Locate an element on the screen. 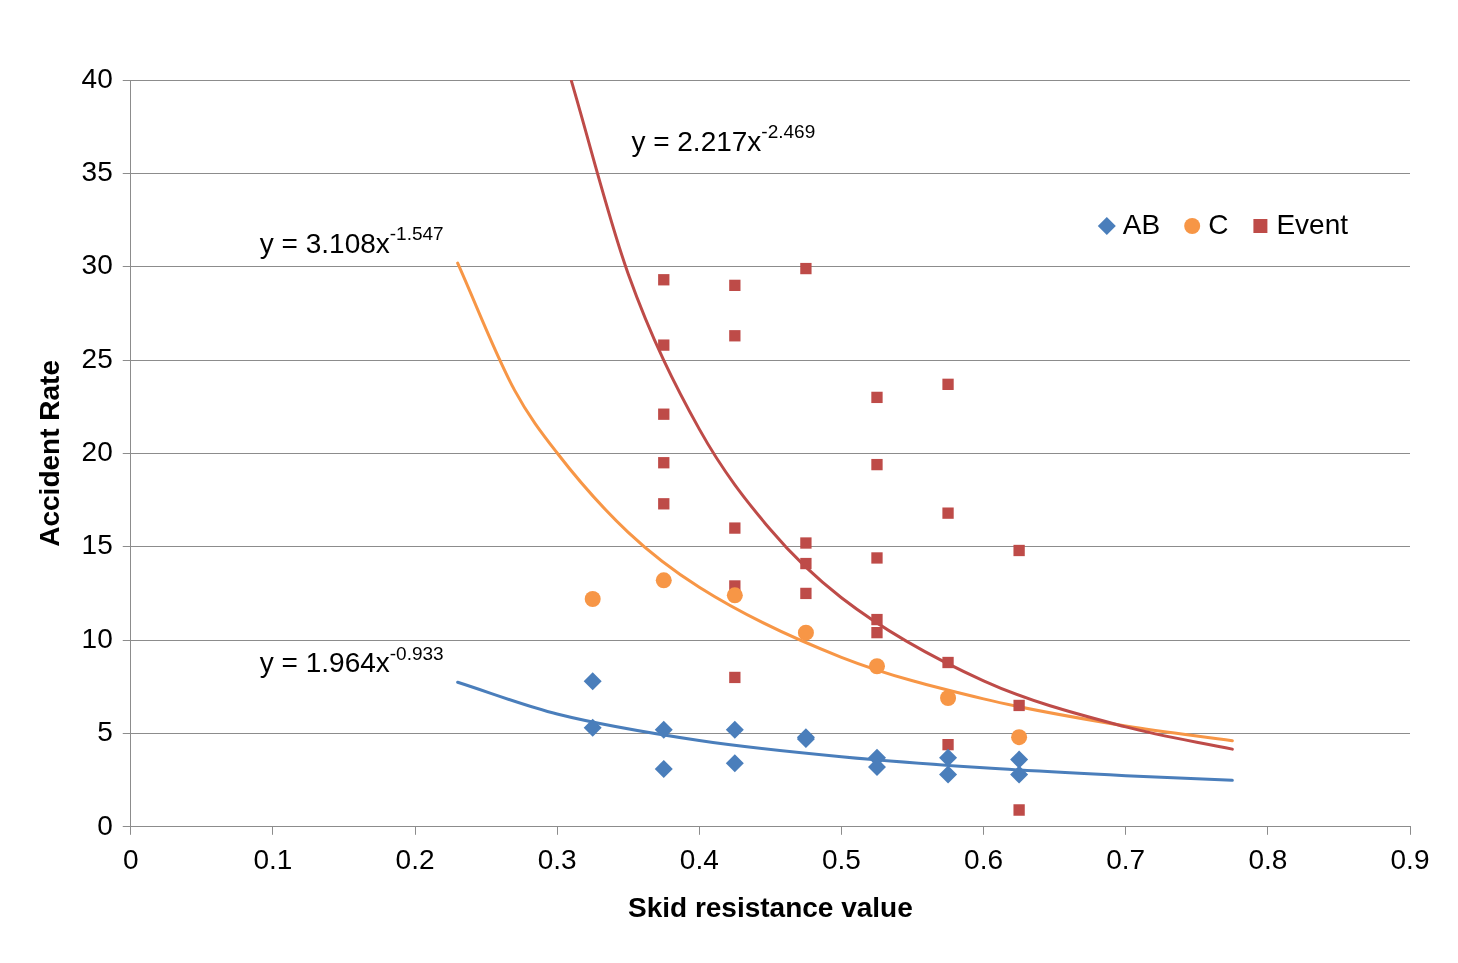 The image size is (1458, 963). x-tick-label: 0.7 is located at coordinates (1126, 860).